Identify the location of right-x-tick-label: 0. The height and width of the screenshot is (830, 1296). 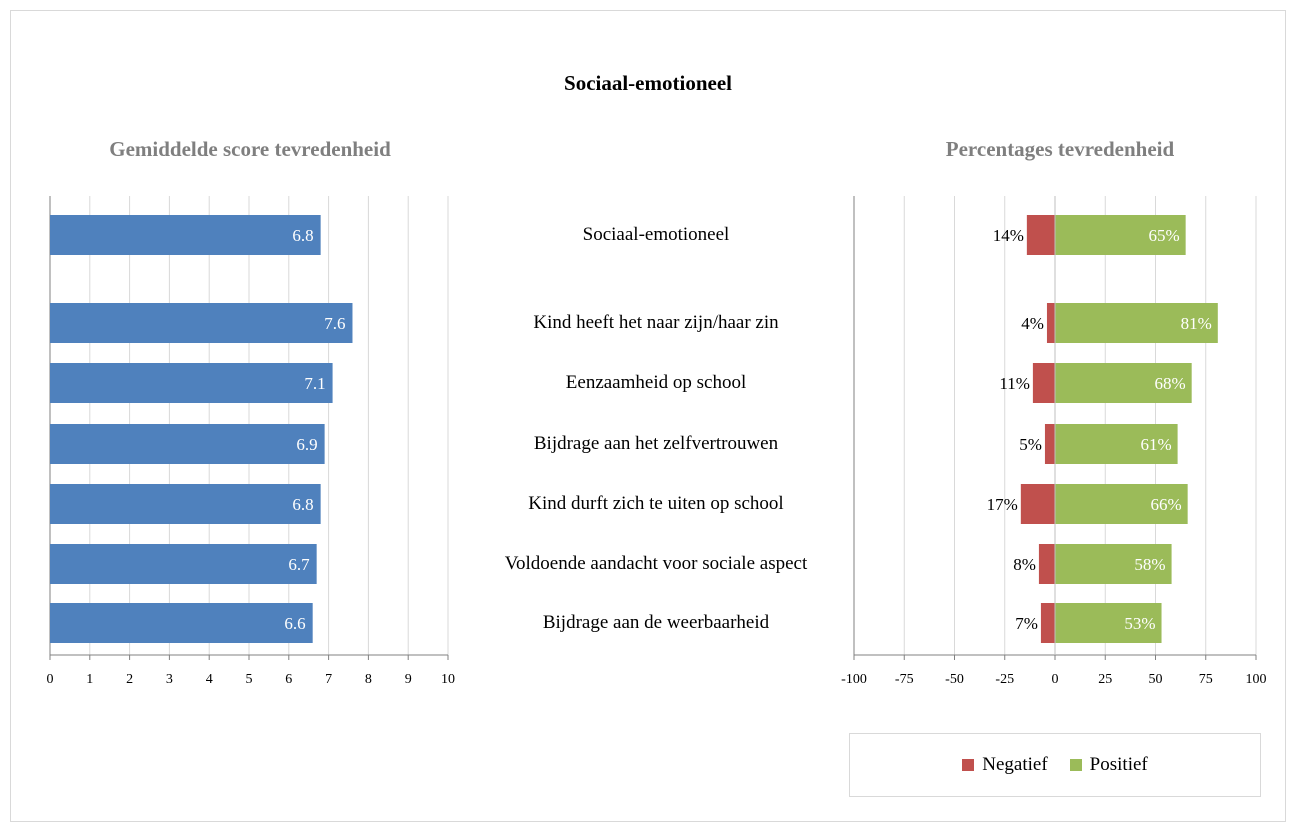
(1055, 679).